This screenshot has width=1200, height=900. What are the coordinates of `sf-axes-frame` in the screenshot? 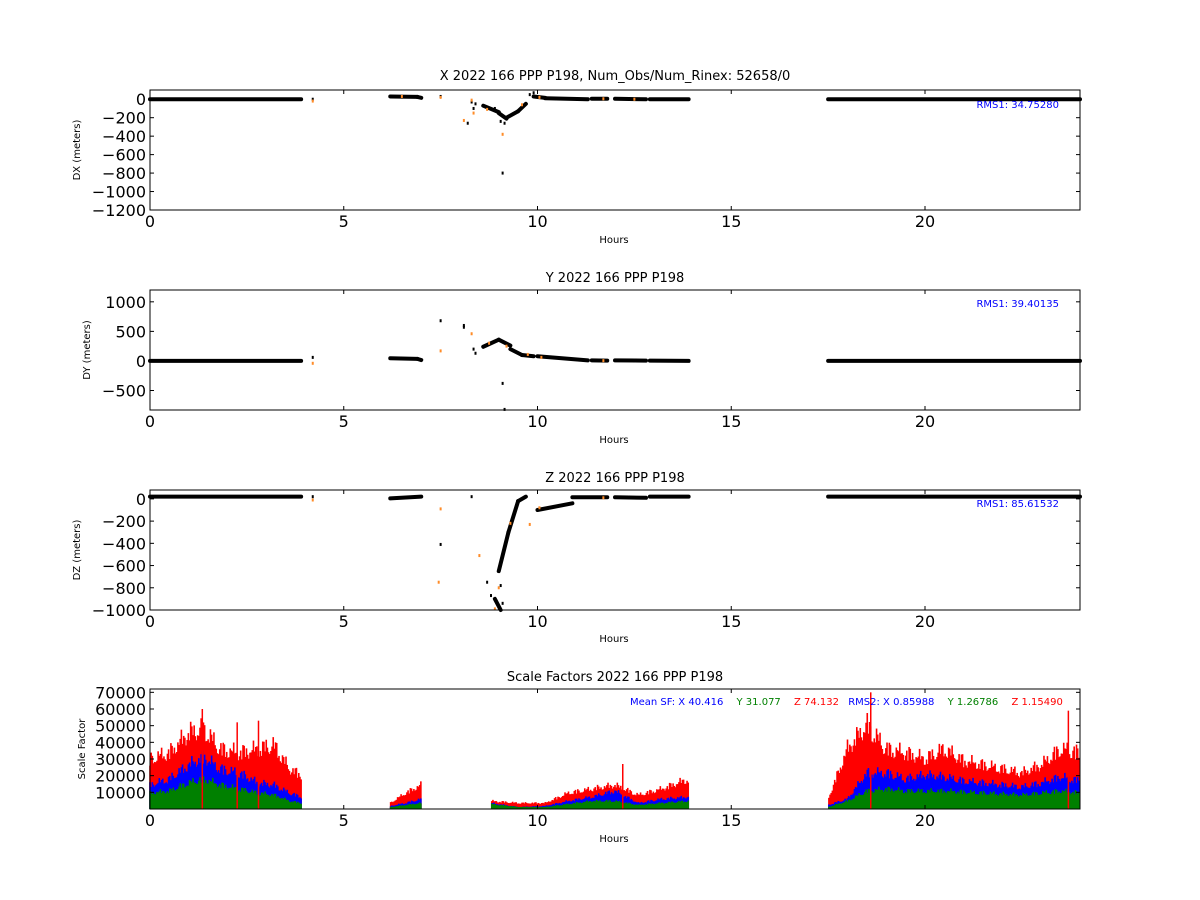 It's located at (615, 749).